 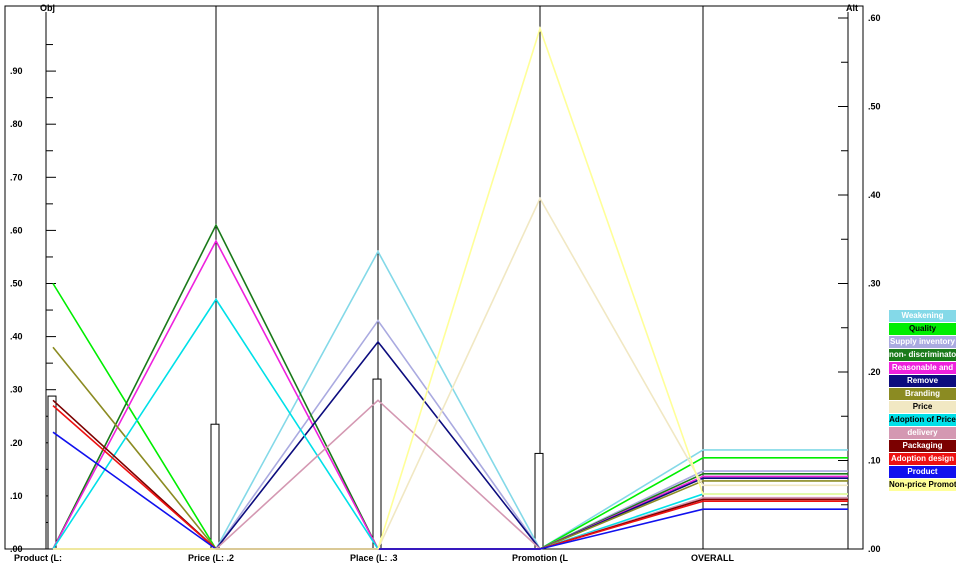 I want to click on legend-item: Reasonable and, so click(x=922, y=368).